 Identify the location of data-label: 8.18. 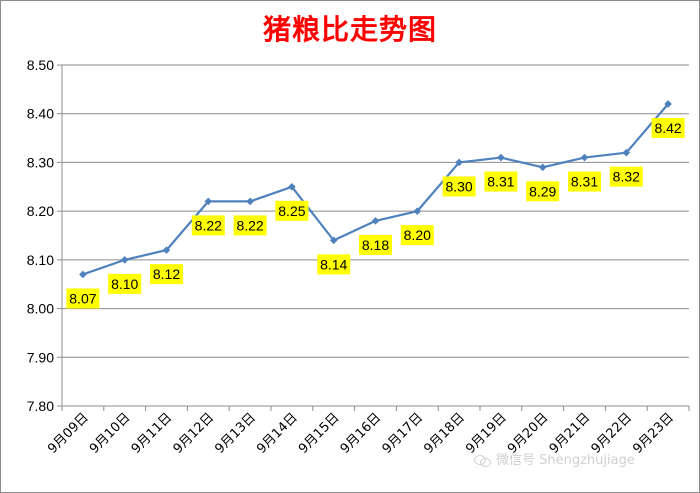
(375, 245).